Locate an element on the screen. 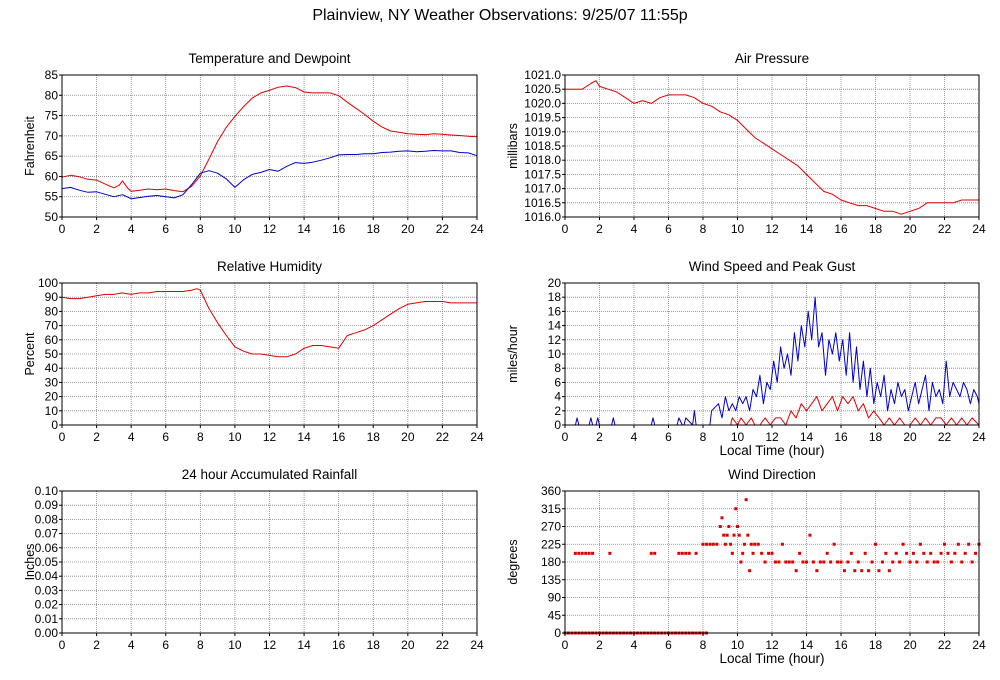  y-tick-label: 100 is located at coordinates (48, 283).